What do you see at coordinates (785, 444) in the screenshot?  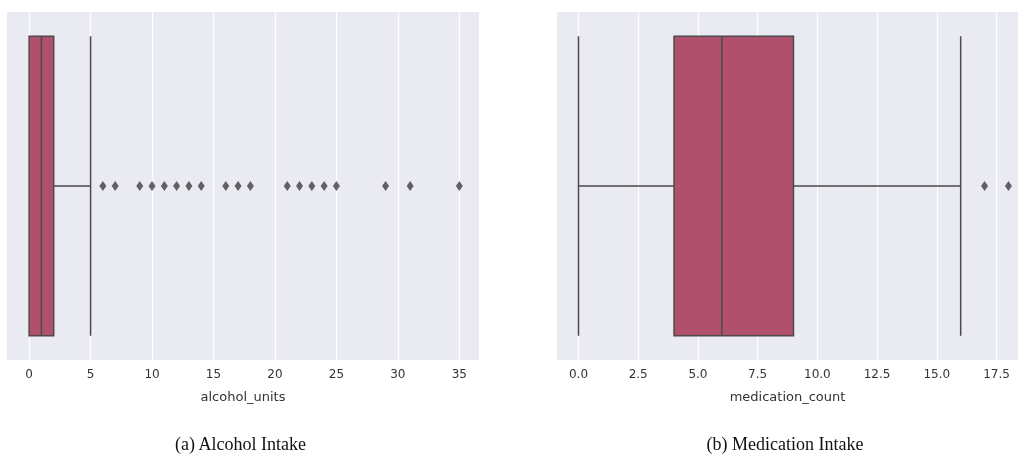 I see `text: (b) Medication Intake` at bounding box center [785, 444].